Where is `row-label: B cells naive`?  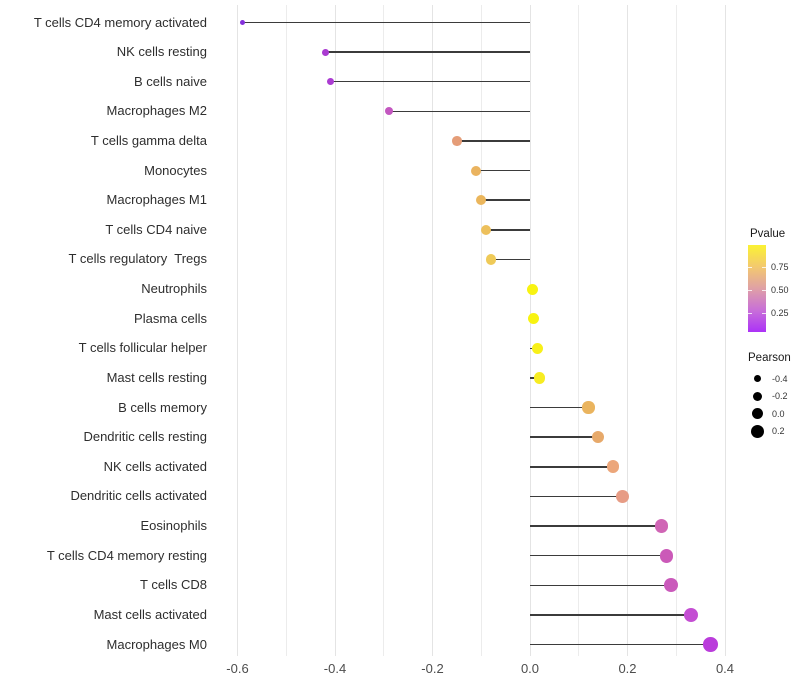 row-label: B cells naive is located at coordinates (170, 81).